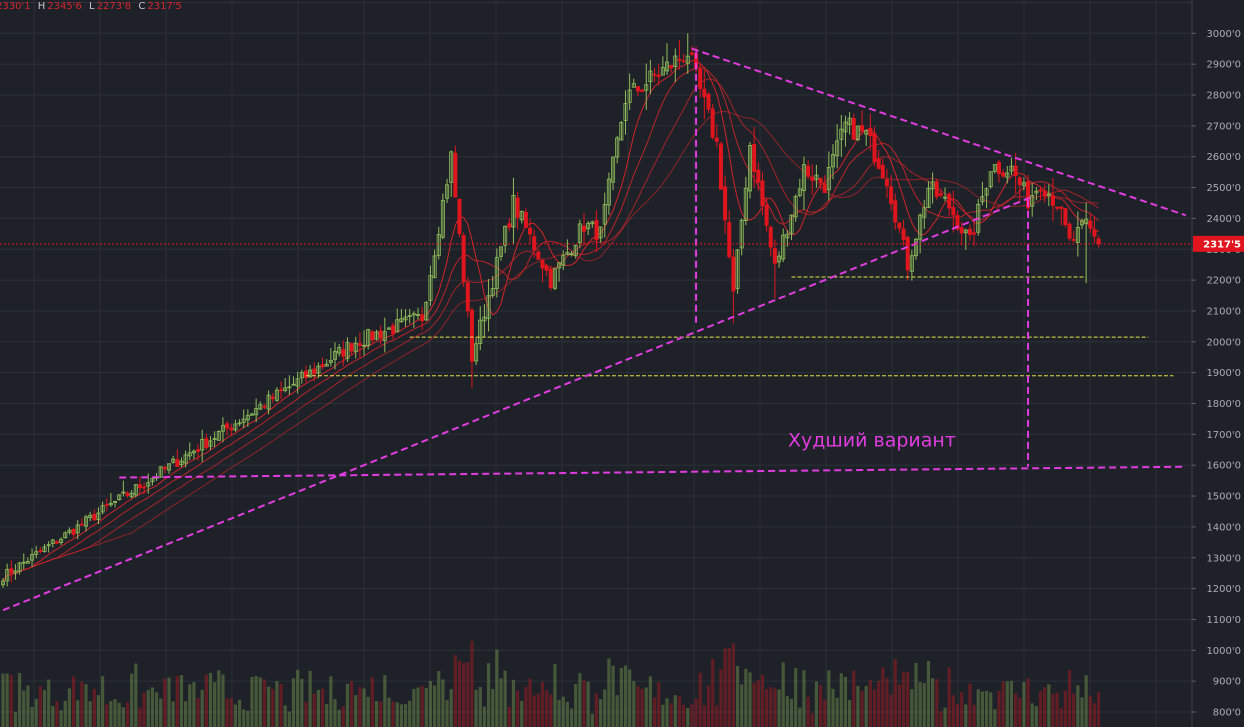 Image resolution: width=1244 pixels, height=727 pixels. Describe the element at coordinates (1223, 311) in the screenshot. I see `price-axis-label: 2100'0` at that location.